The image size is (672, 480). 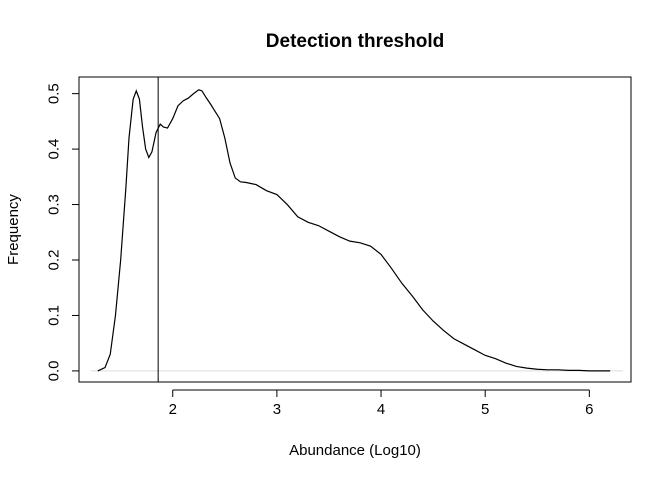 I want to click on y-tick-label: 0.4, so click(x=54, y=149).